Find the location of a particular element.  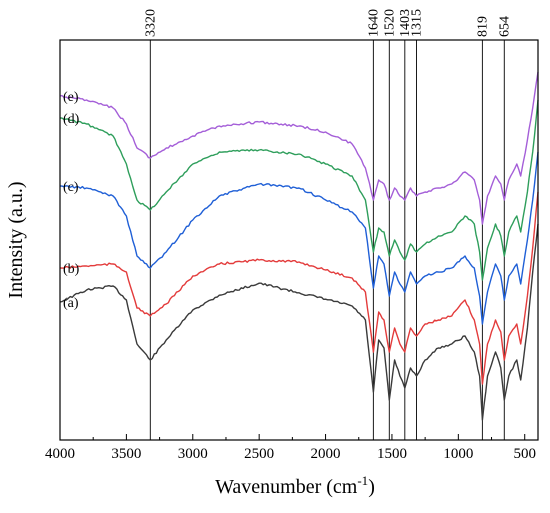

x-tick-label: 500 is located at coordinates (524, 454).